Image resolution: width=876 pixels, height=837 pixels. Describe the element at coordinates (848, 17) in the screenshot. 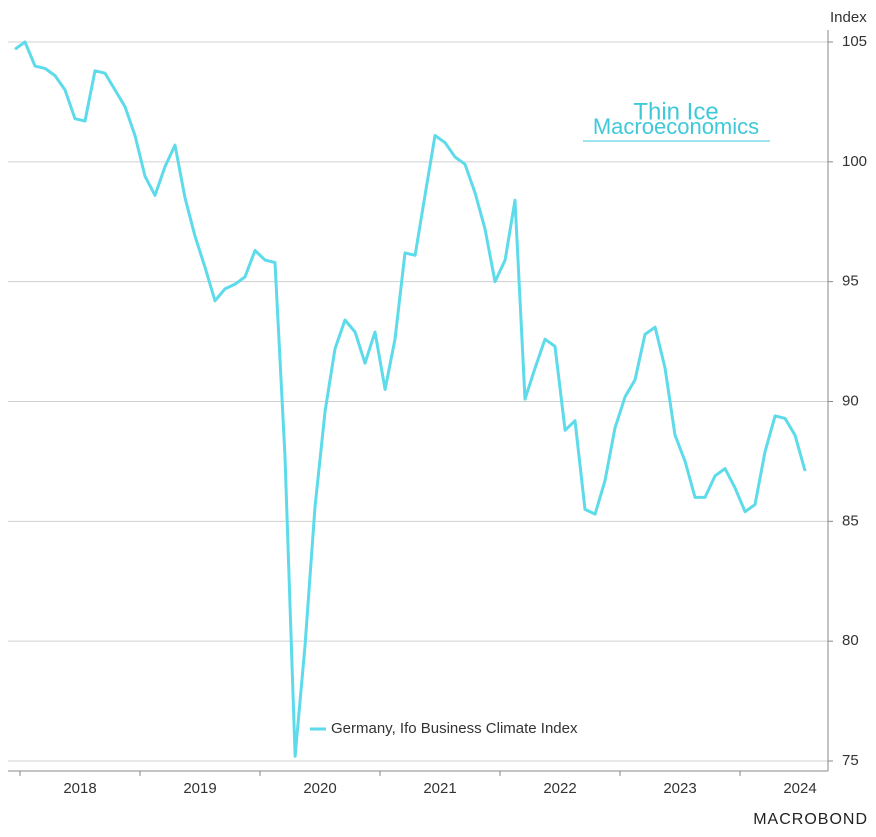

I see `y-axis-label: Index` at that location.